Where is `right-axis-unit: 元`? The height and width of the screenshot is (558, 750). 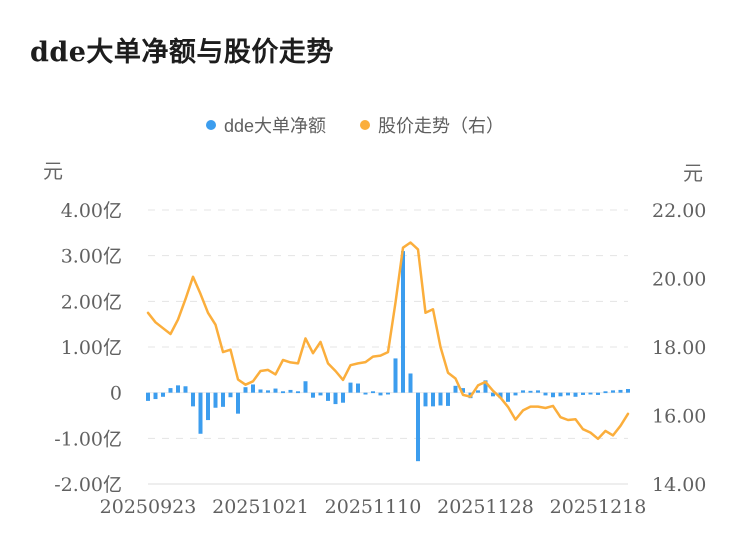 right-axis-unit: 元 is located at coordinates (693, 173).